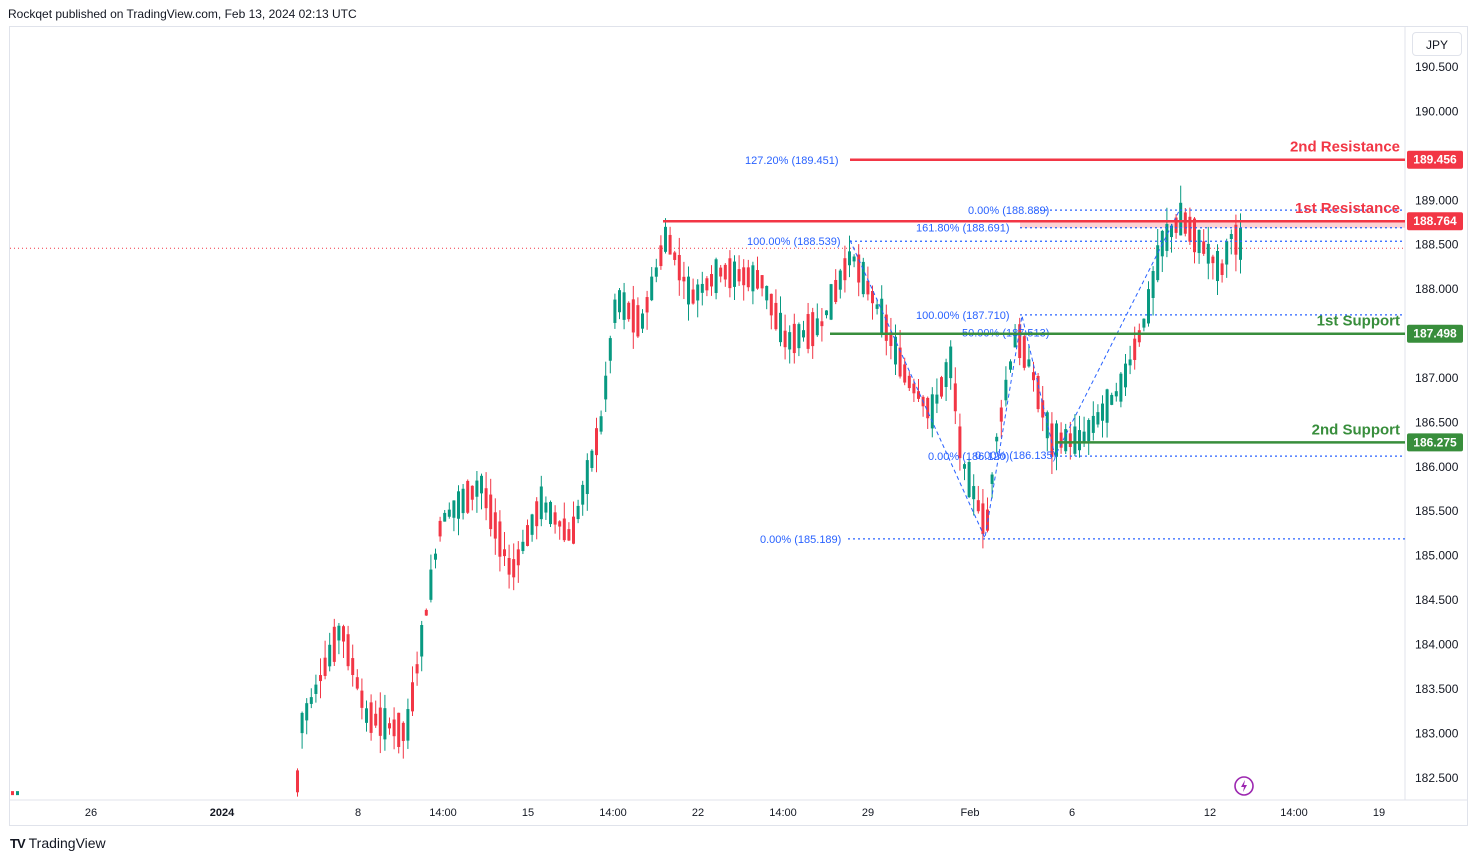 The height and width of the screenshot is (861, 1478). What do you see at coordinates (1437, 689) in the screenshot?
I see `y-tick-label: 183.500` at bounding box center [1437, 689].